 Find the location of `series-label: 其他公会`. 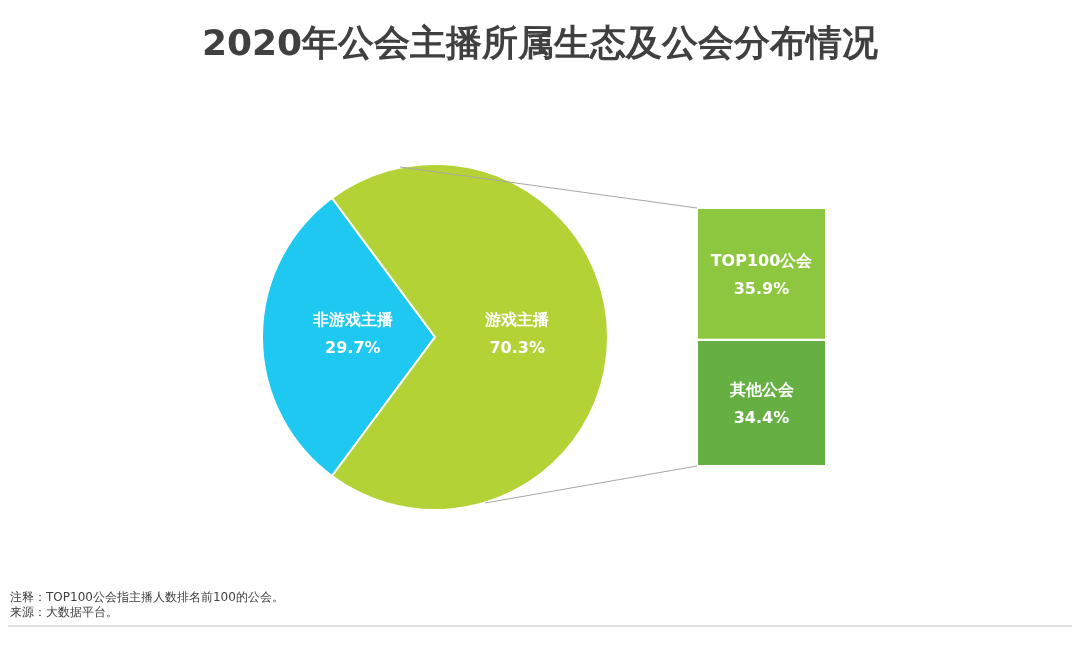

series-label: 其他公会 is located at coordinates (761, 389).